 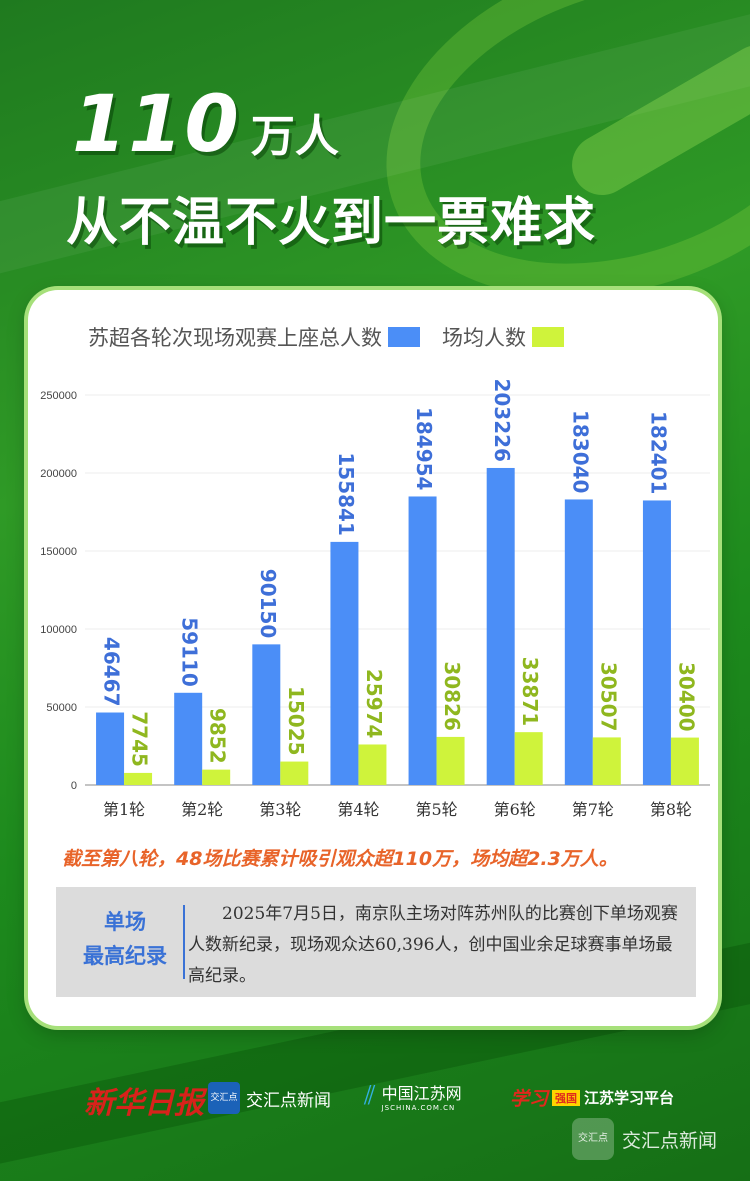 I want to click on jschina-mark-icon: ⫽, so click(x=370, y=1095).